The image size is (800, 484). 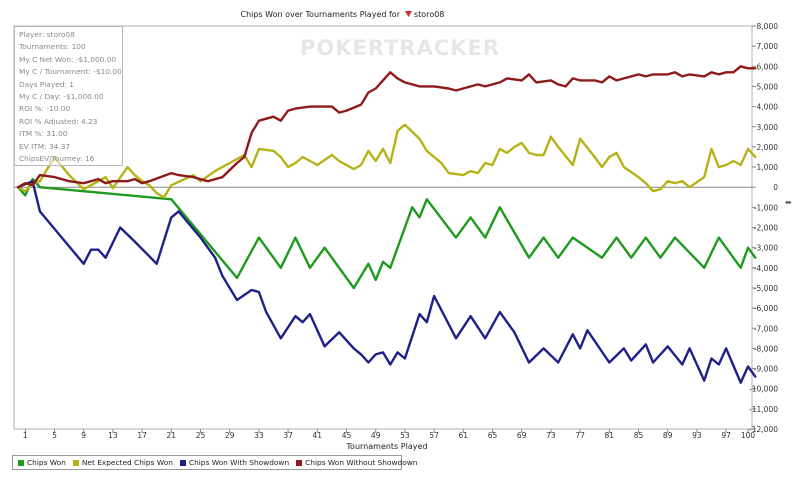 What do you see at coordinates (763, 409) in the screenshot?
I see `y-tick-label: -11,000` at bounding box center [763, 409].